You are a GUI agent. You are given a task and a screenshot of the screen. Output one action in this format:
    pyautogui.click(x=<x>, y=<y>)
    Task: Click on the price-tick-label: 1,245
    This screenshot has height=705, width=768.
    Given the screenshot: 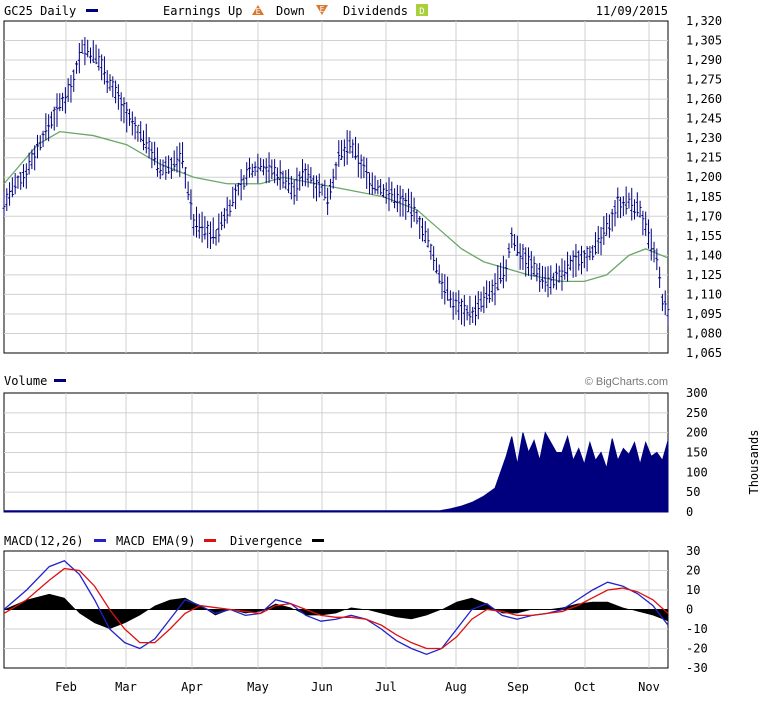 What is the action you would take?
    pyautogui.click(x=704, y=119)
    